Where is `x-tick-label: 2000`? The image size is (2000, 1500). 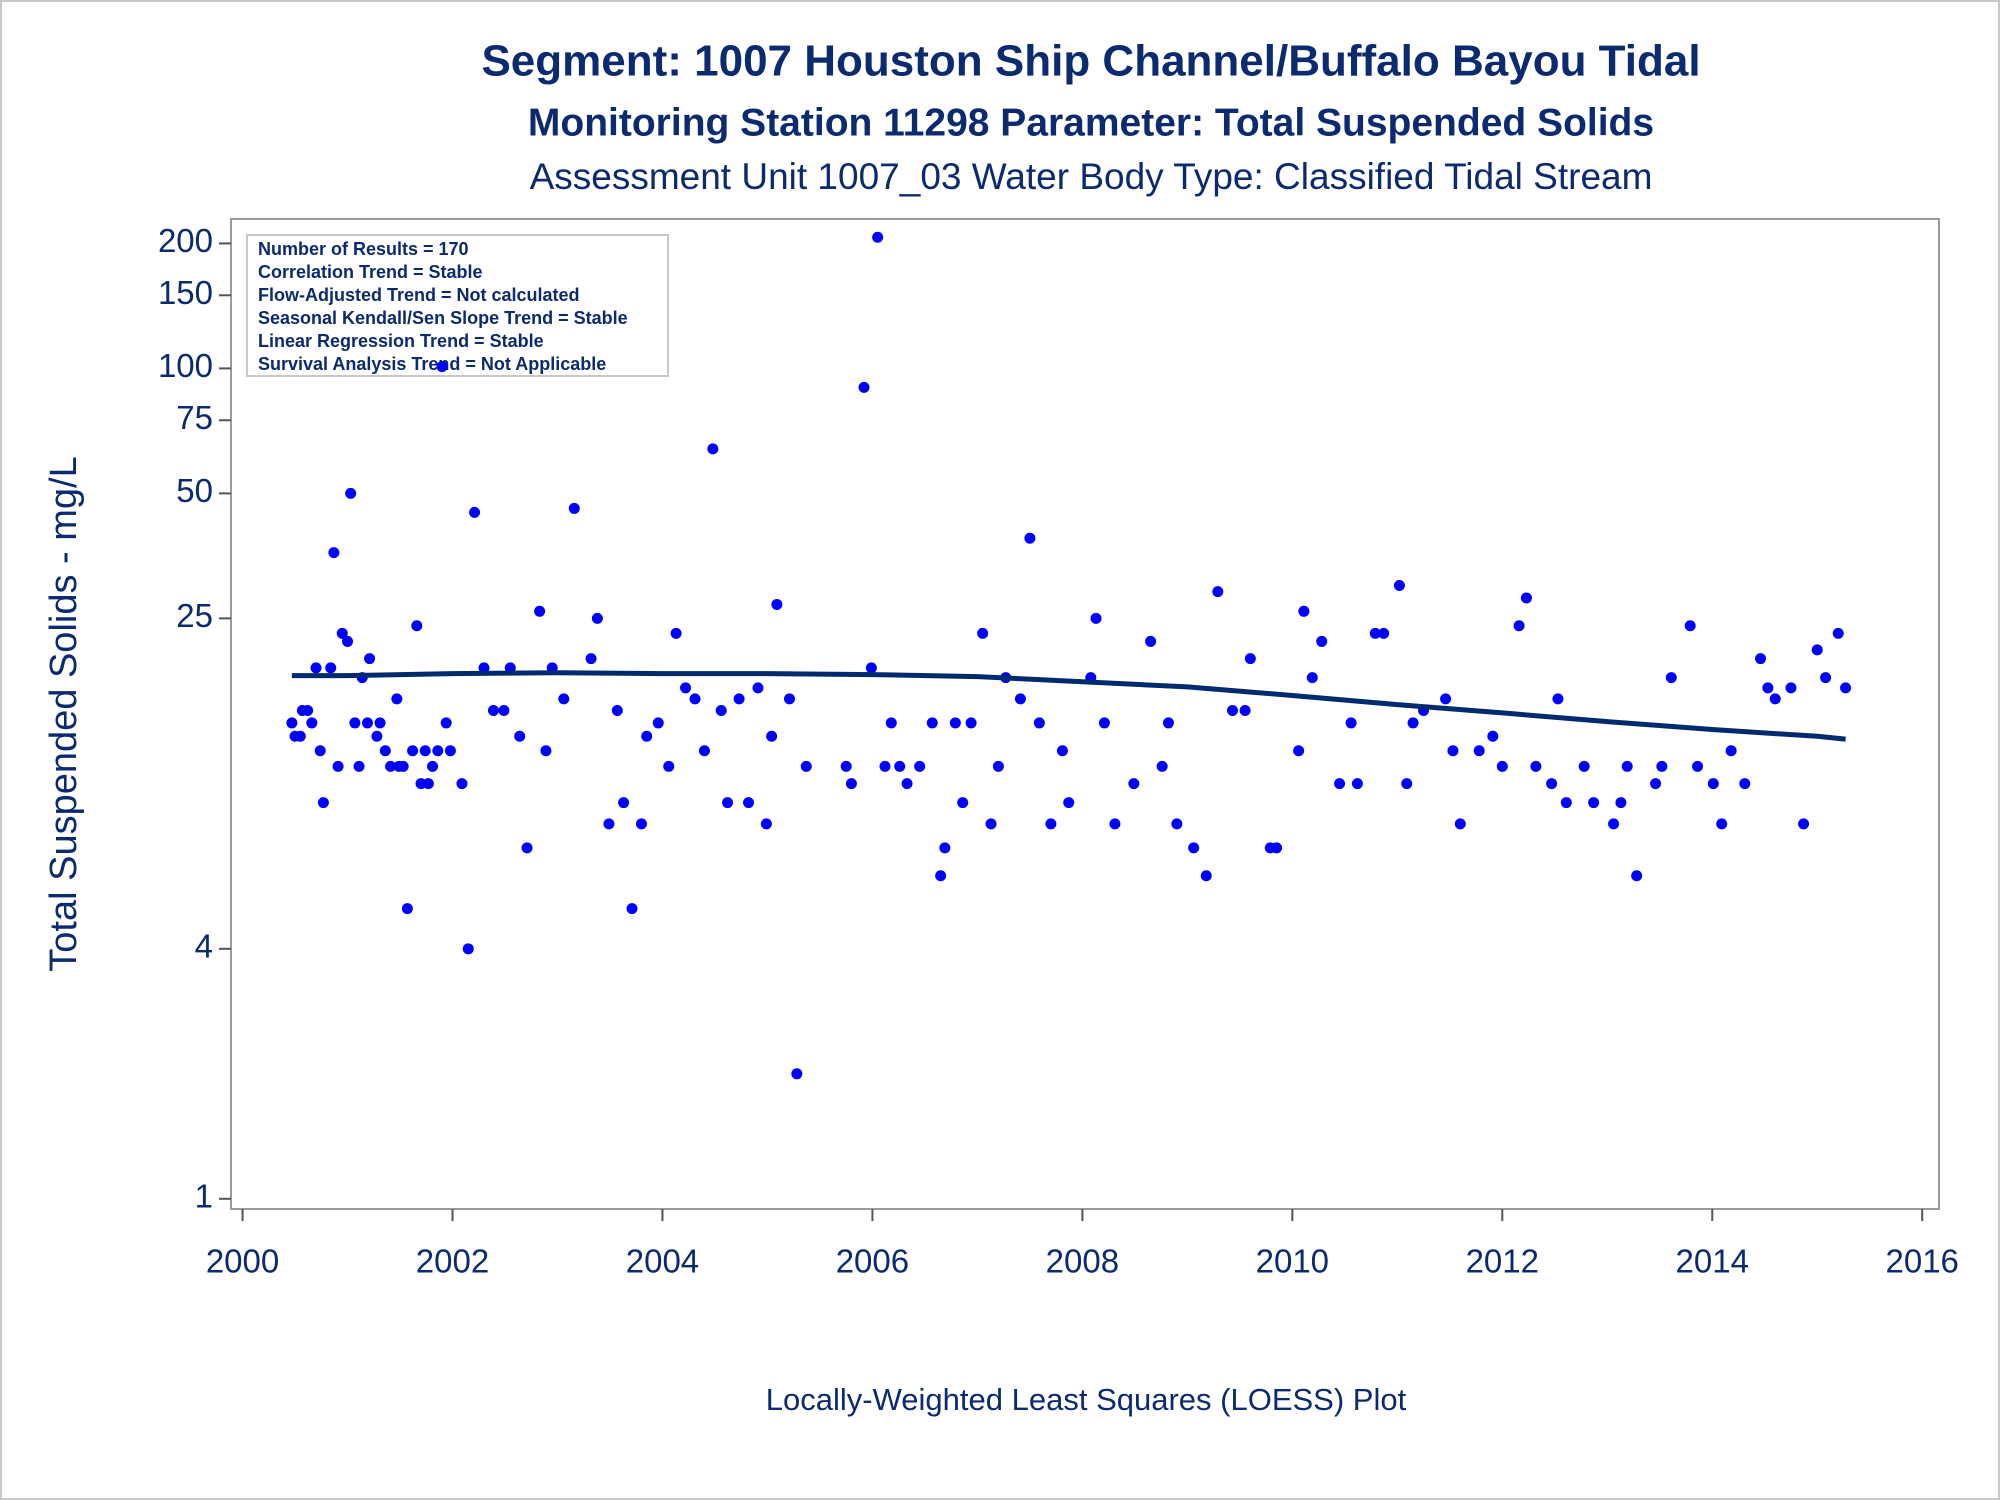
x-tick-label: 2000 is located at coordinates (242, 1261).